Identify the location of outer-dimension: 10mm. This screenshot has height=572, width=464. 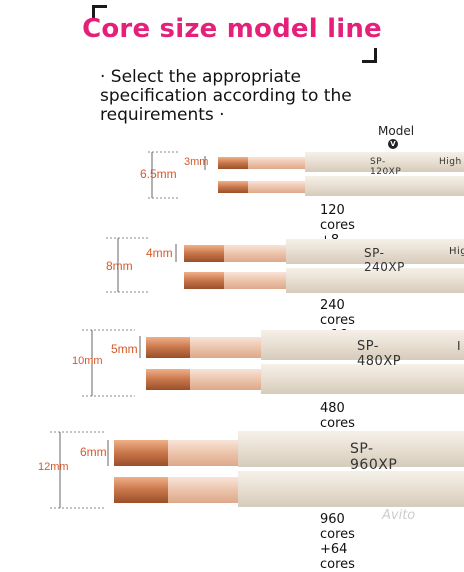
(87, 361).